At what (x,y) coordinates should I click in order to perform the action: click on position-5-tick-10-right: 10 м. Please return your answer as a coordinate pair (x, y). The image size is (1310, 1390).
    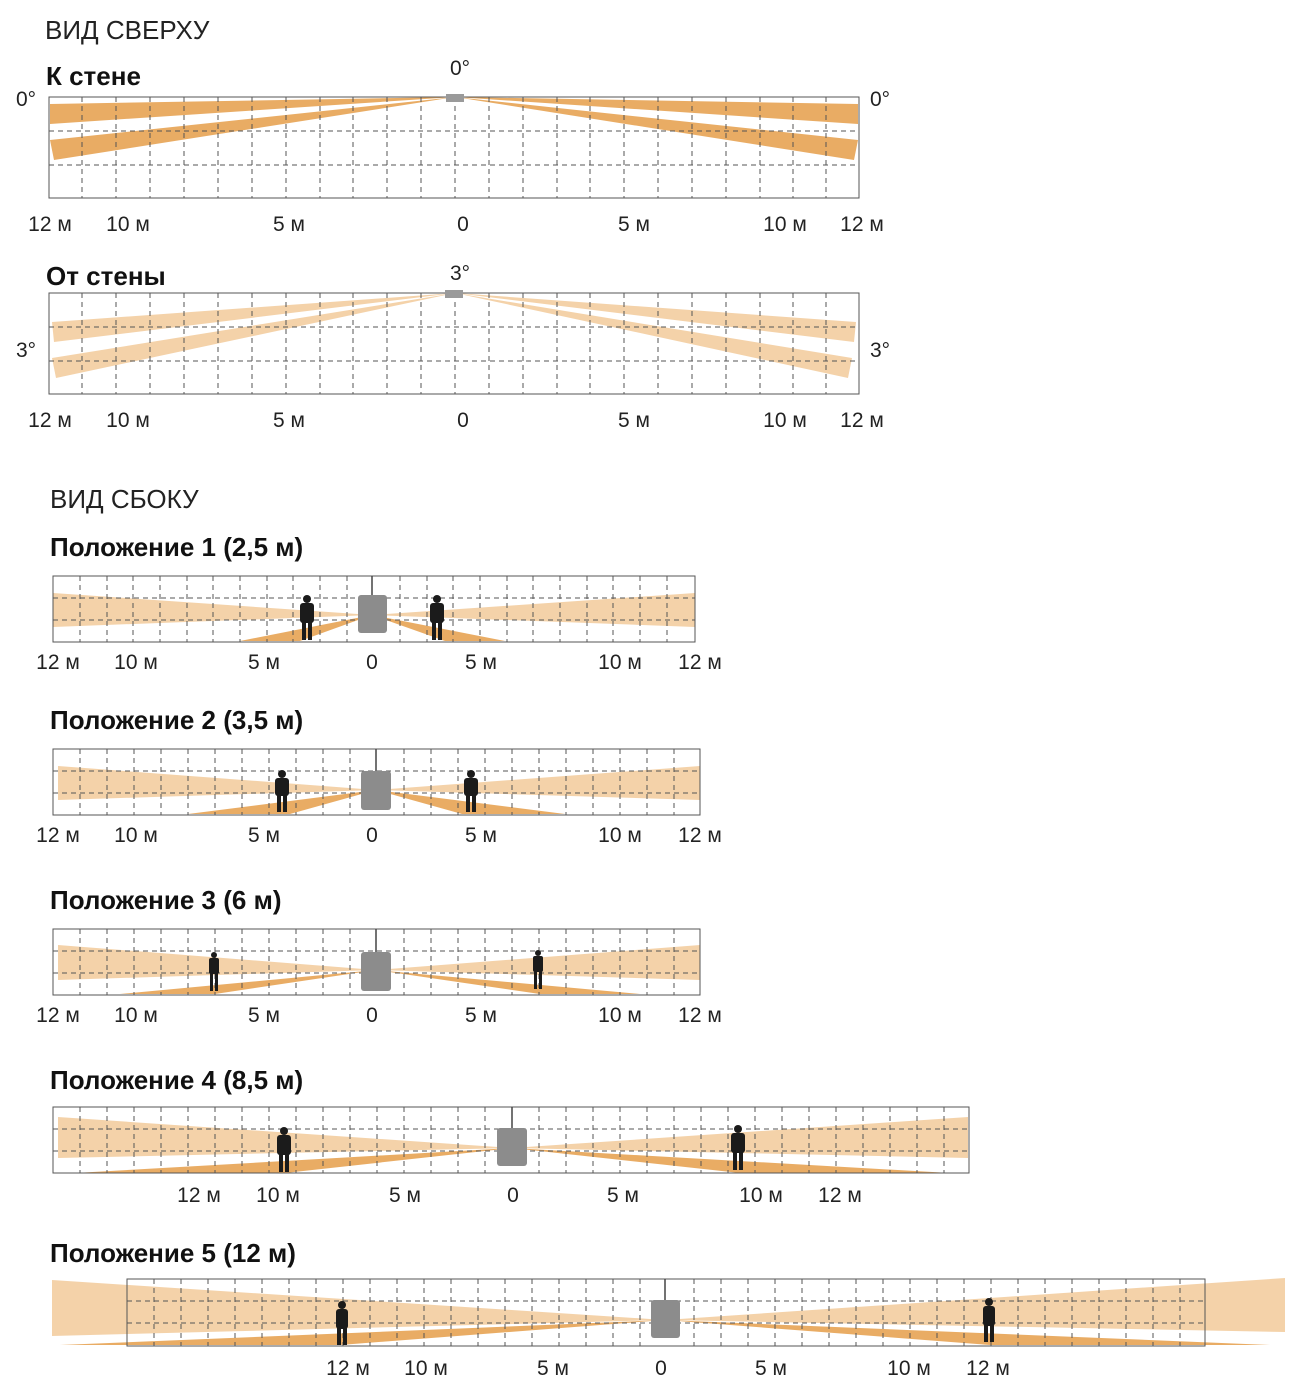
    Looking at the image, I should click on (909, 1368).